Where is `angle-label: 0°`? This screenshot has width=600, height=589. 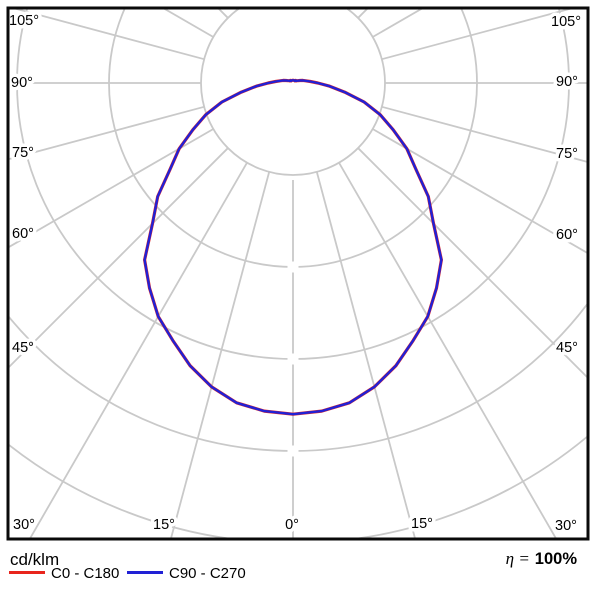 angle-label: 0° is located at coordinates (292, 525).